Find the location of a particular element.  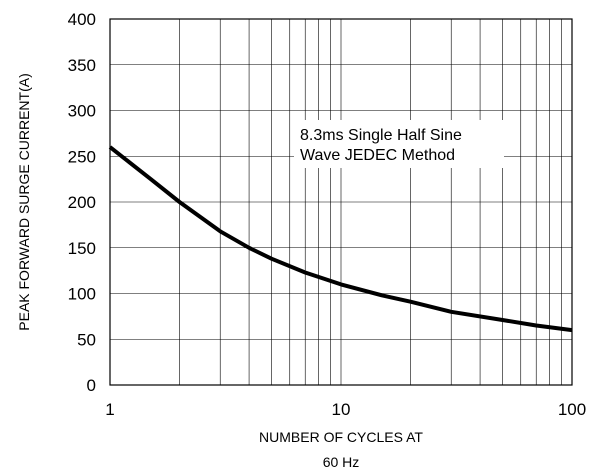

y-tick-label: 350 is located at coordinates (82, 65).